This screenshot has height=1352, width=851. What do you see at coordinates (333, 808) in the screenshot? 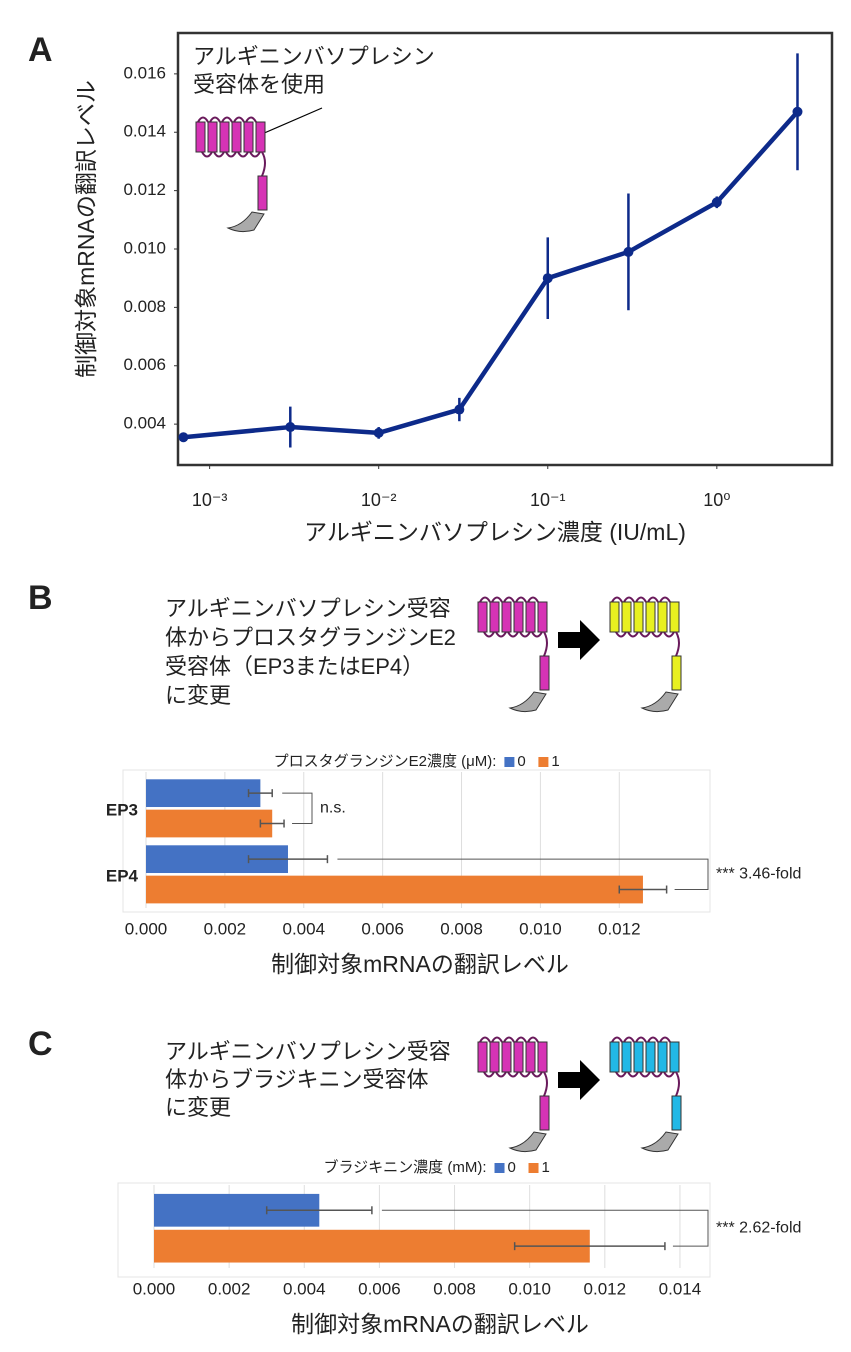
I see `significance-label: n.s.` at bounding box center [333, 808].